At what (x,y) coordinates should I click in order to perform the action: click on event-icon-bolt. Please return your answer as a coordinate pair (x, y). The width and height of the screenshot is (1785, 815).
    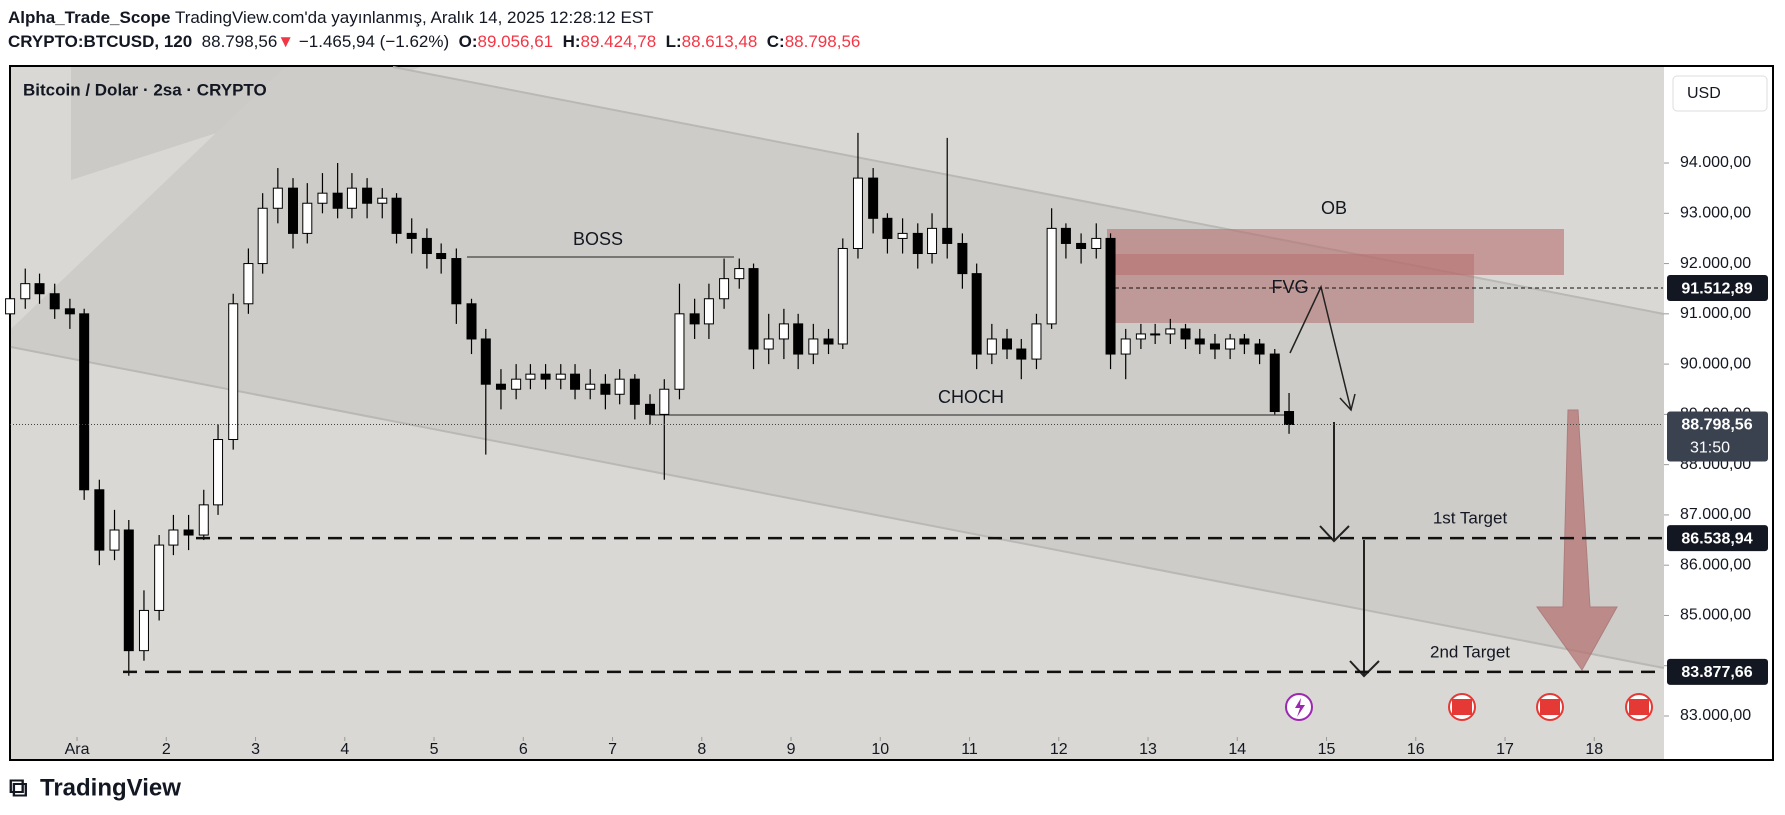
    Looking at the image, I should click on (1300, 707).